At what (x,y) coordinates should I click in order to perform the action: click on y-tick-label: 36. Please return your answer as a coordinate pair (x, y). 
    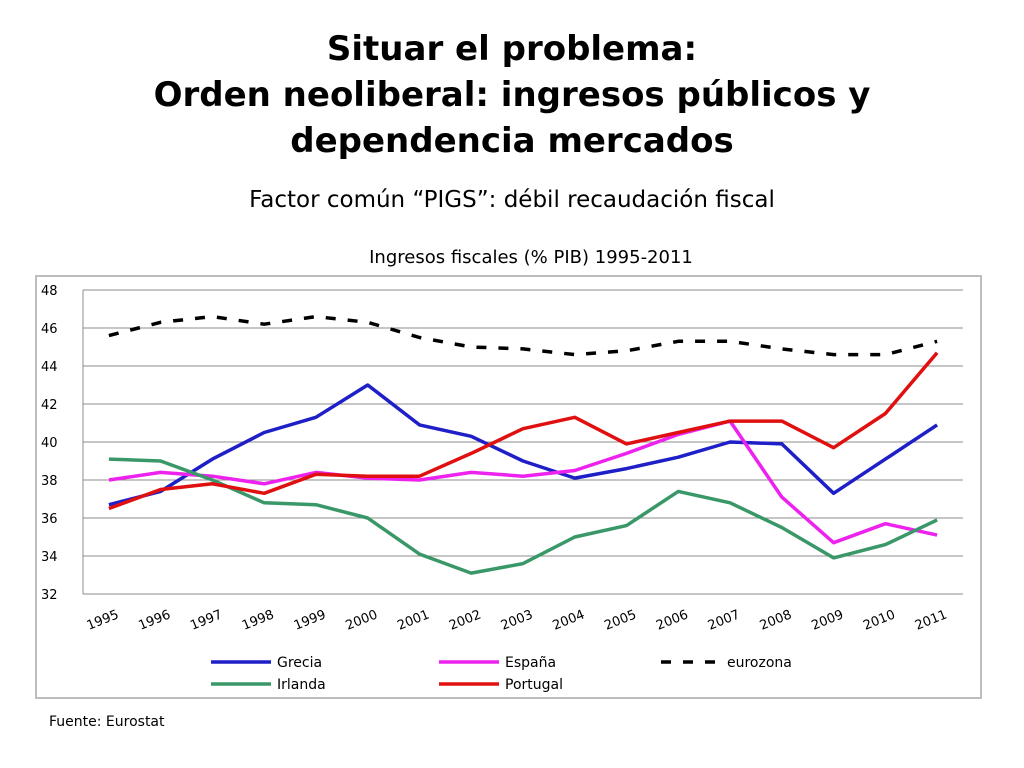
    Looking at the image, I should click on (49, 519).